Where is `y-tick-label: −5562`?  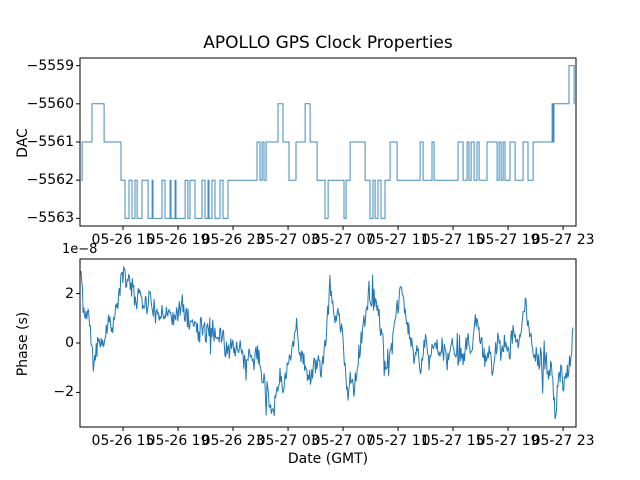 y-tick-label: −5562 is located at coordinates (50, 180).